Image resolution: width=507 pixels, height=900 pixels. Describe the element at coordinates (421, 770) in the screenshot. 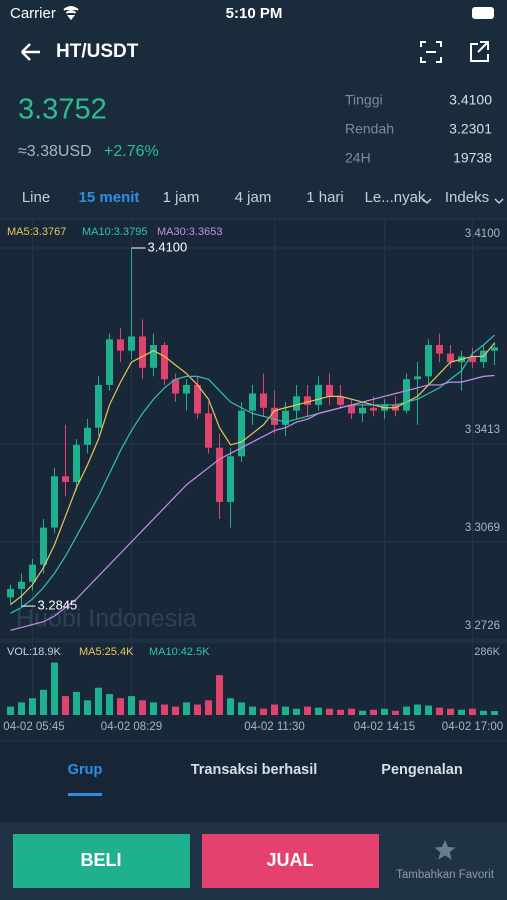

I see `tab: Pengenalan` at that location.